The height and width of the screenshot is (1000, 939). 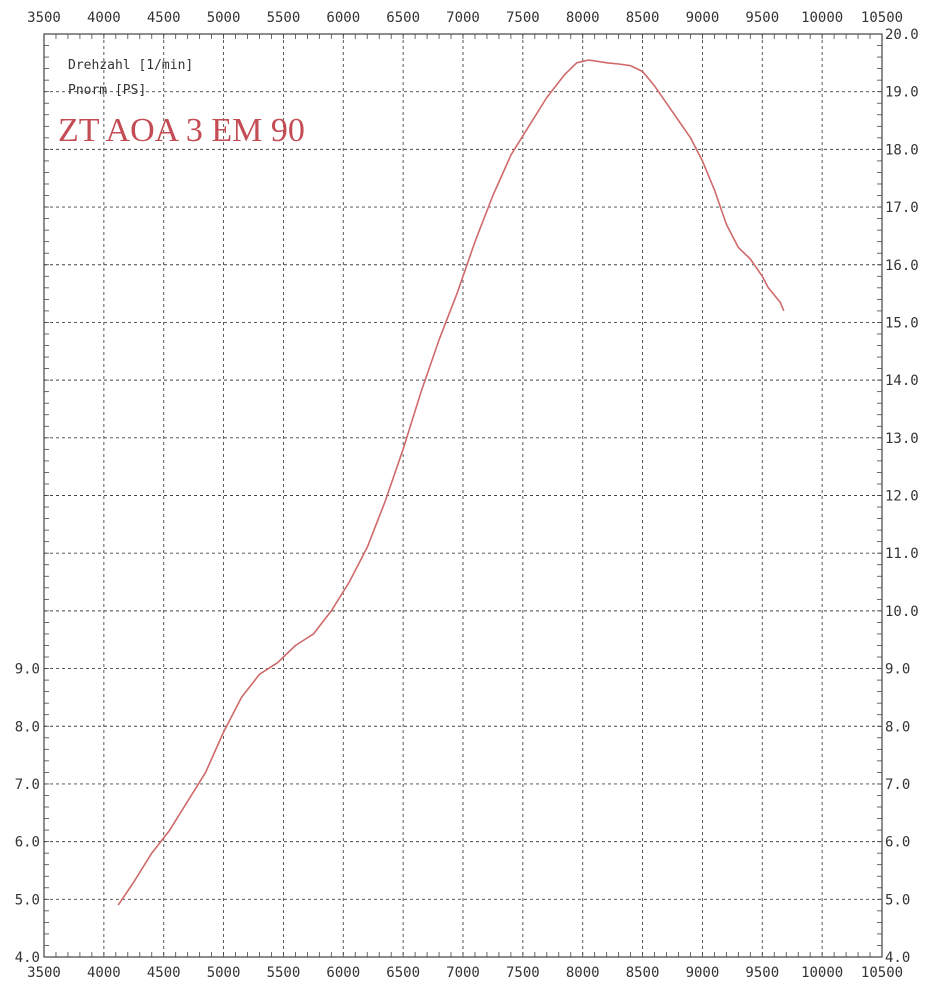 What do you see at coordinates (902, 323) in the screenshot?
I see `y-tick-label-right: 15.0` at bounding box center [902, 323].